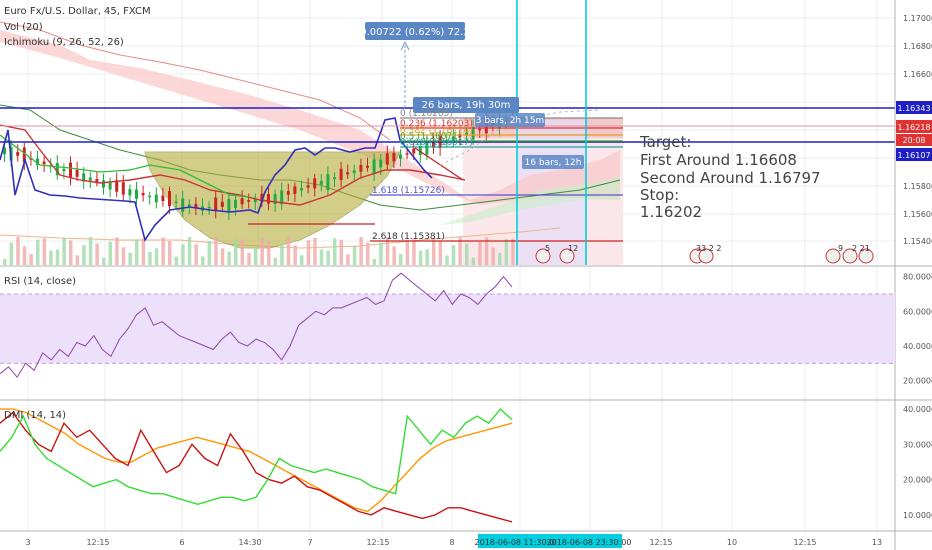 Image resolution: width=932 pixels, height=550 pixels. What do you see at coordinates (917, 74) in the screenshot?
I see `y-tick-label: 1.16600` at bounding box center [917, 74].